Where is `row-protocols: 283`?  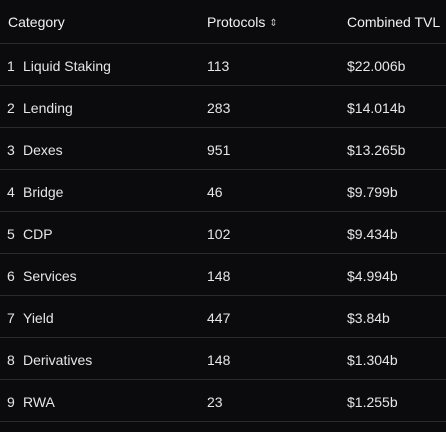
row-protocols: 283 is located at coordinates (219, 108).